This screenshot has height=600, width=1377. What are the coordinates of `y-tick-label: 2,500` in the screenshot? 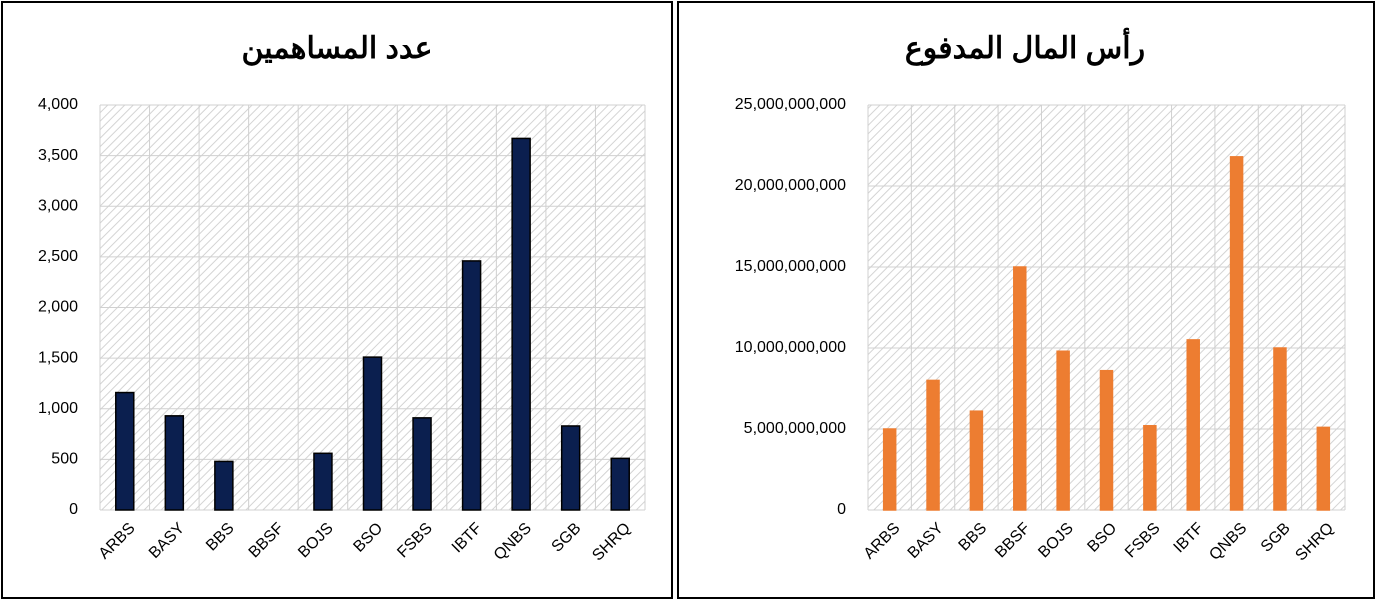 It's located at (58, 256).